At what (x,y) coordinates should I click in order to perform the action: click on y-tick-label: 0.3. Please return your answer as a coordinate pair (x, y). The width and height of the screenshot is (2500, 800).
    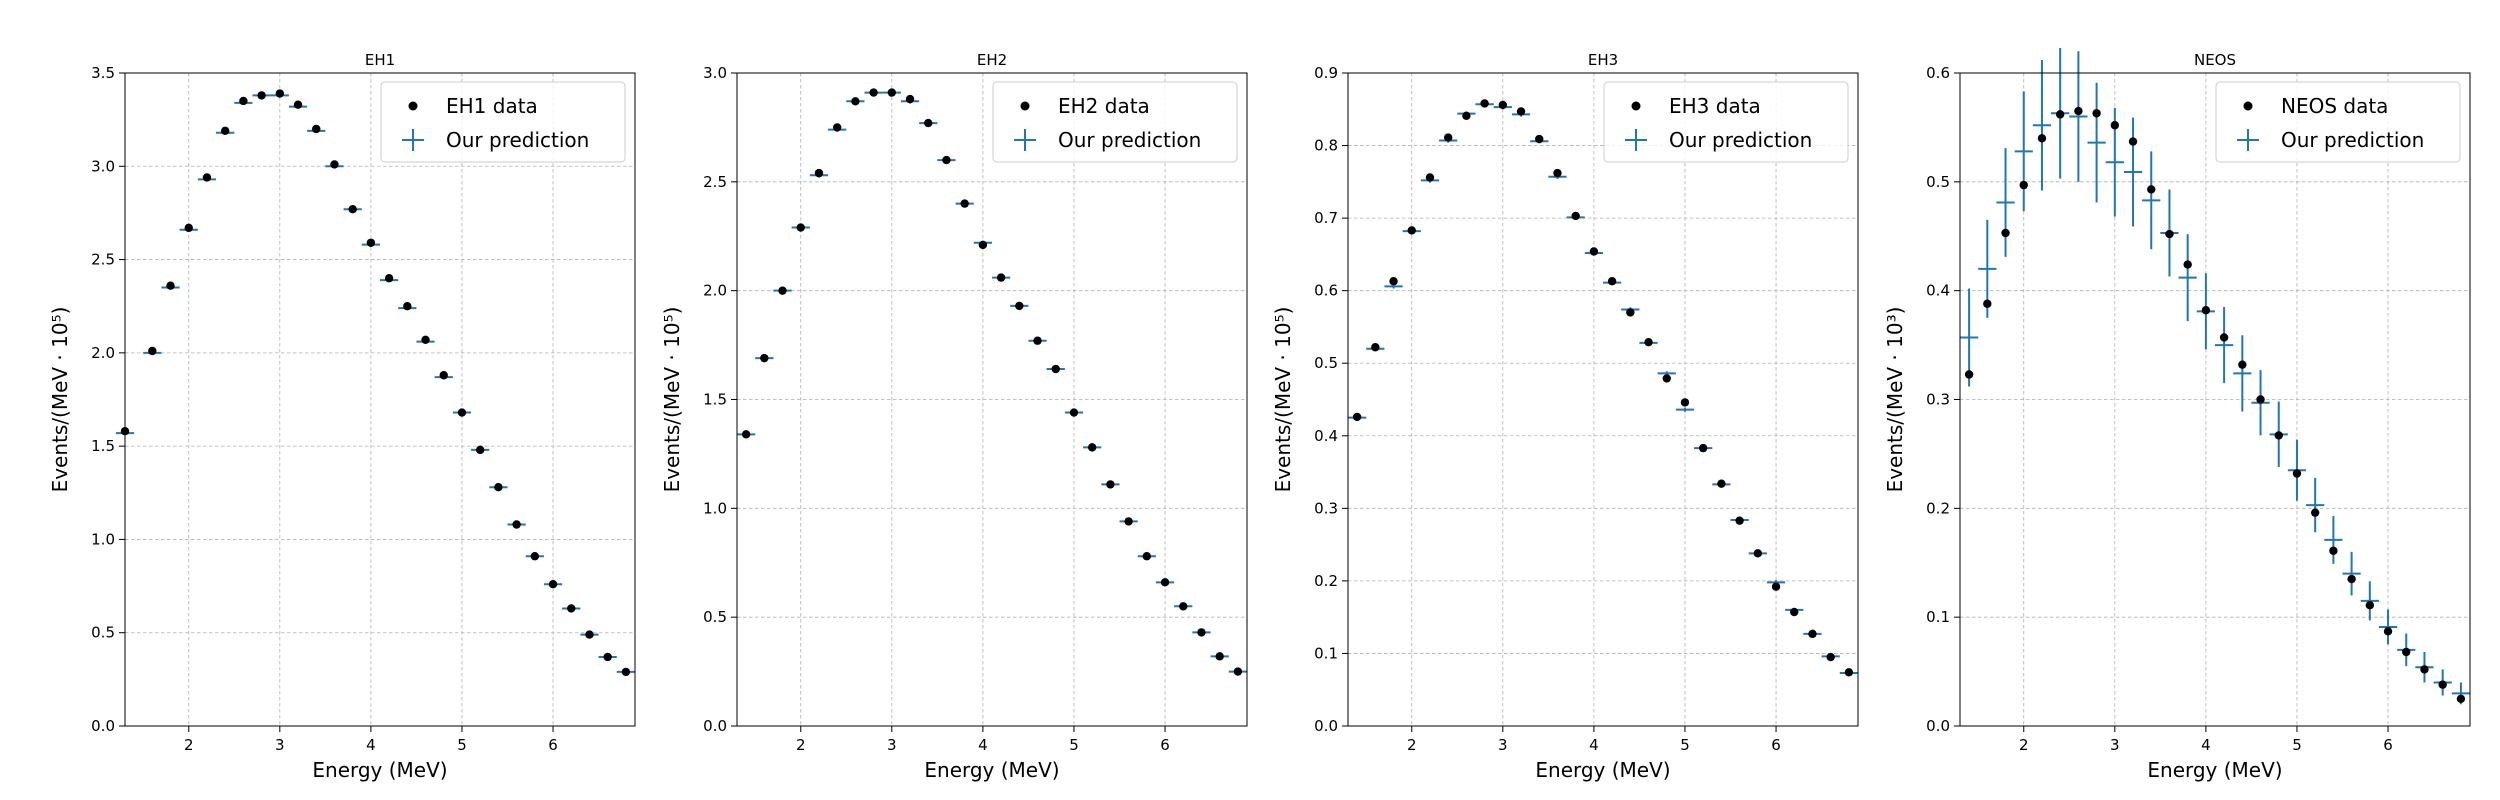
    Looking at the image, I should click on (1326, 508).